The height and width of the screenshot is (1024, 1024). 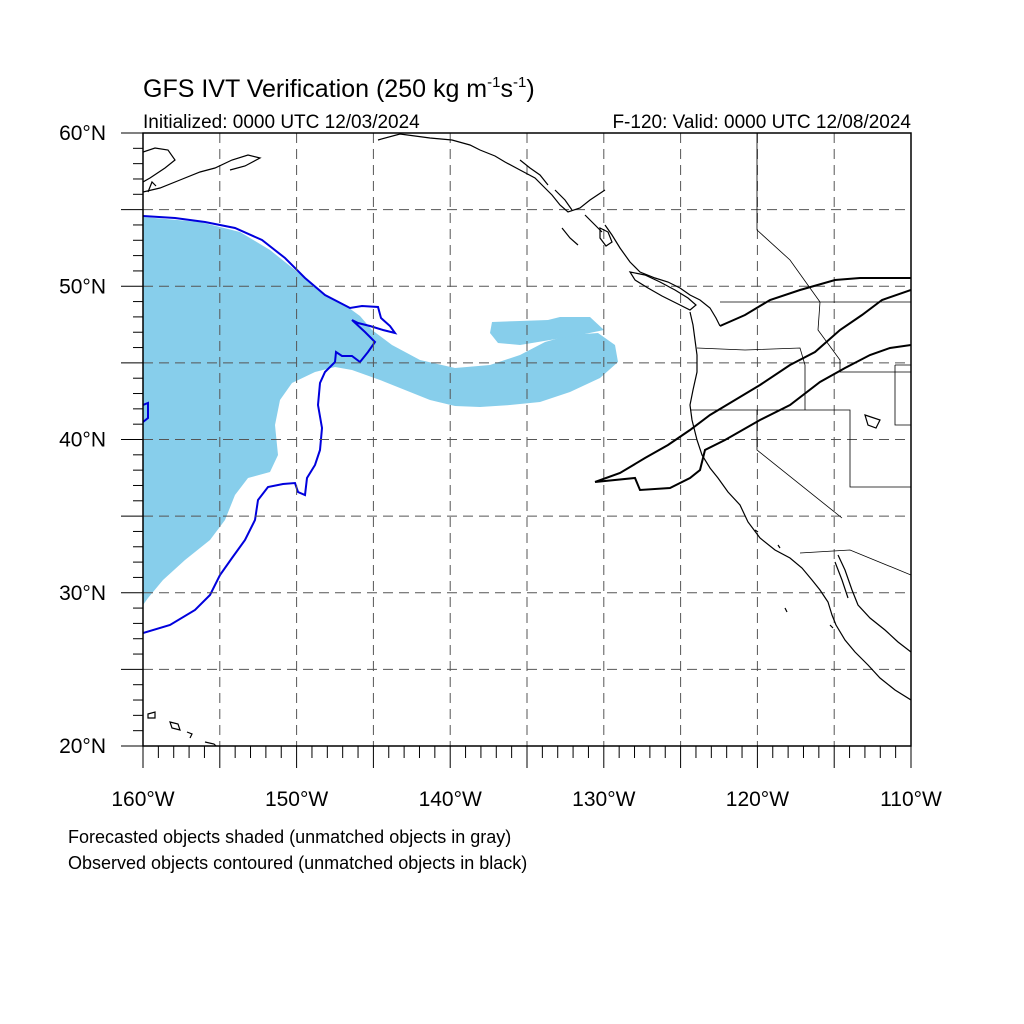 I want to click on latitude-tick-label: 40°N, so click(x=82, y=440).